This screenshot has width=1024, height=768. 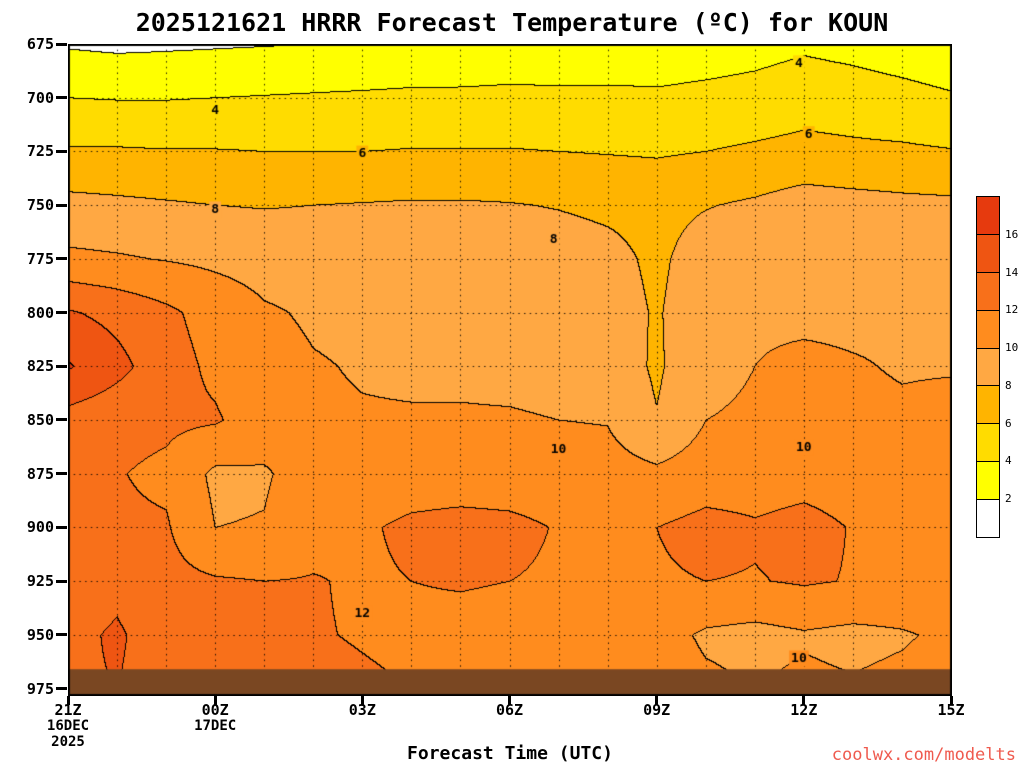 What do you see at coordinates (215, 710) in the screenshot?
I see `x-axis-tick-label: 00Z` at bounding box center [215, 710].